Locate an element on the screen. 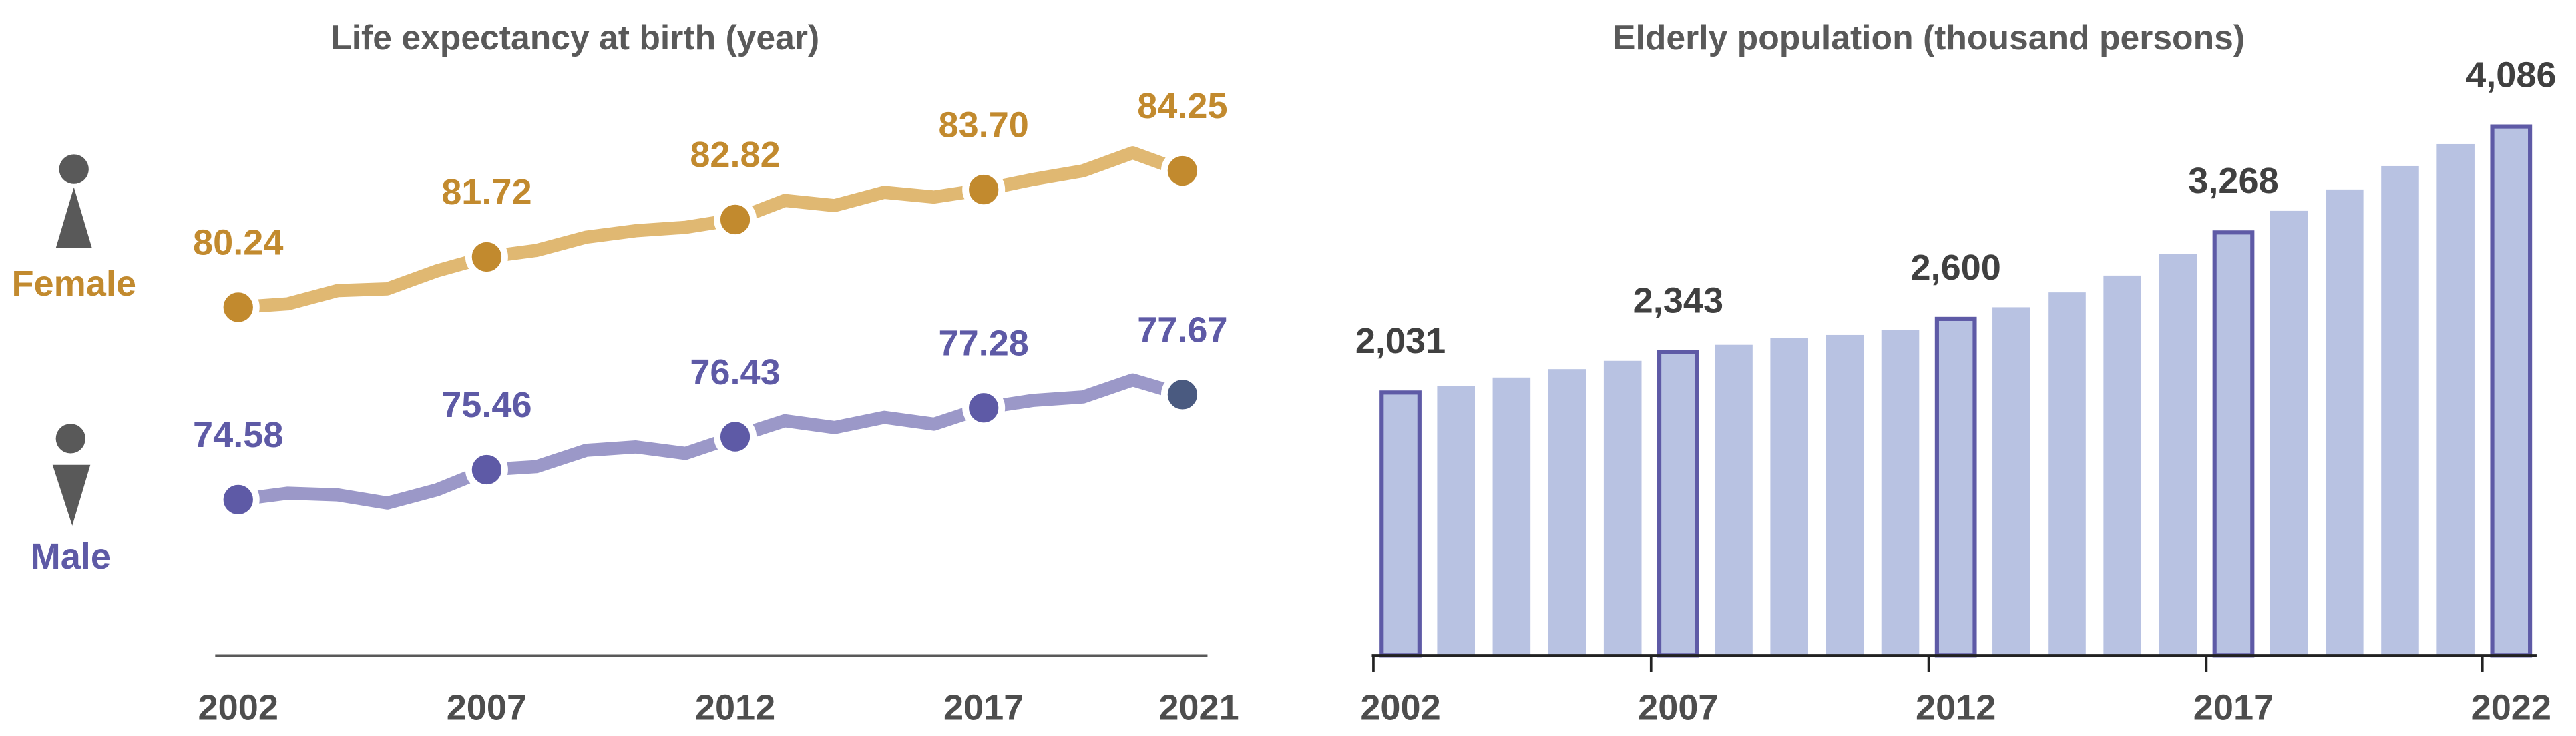 This screenshot has height=736, width=2576. bar-2010 is located at coordinates (1845, 495).